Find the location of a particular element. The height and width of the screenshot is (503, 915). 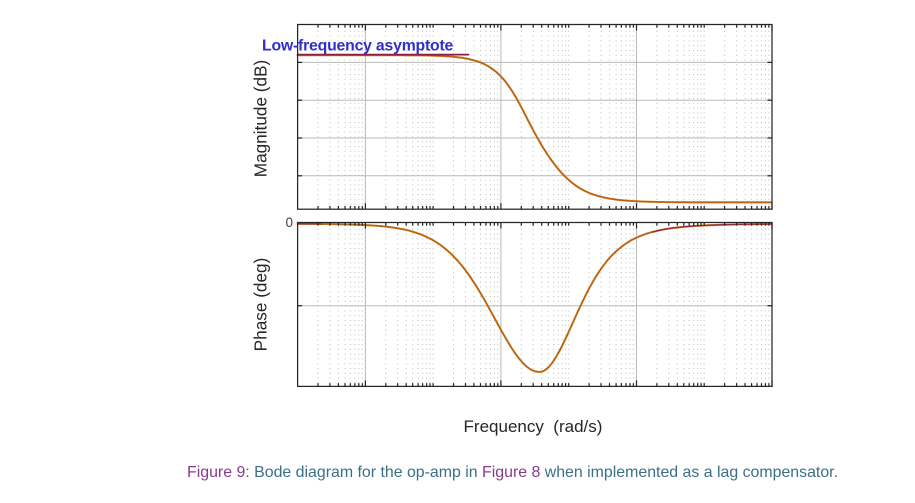

svg-text: Low-frequency asymptote is located at coordinates (358, 46).